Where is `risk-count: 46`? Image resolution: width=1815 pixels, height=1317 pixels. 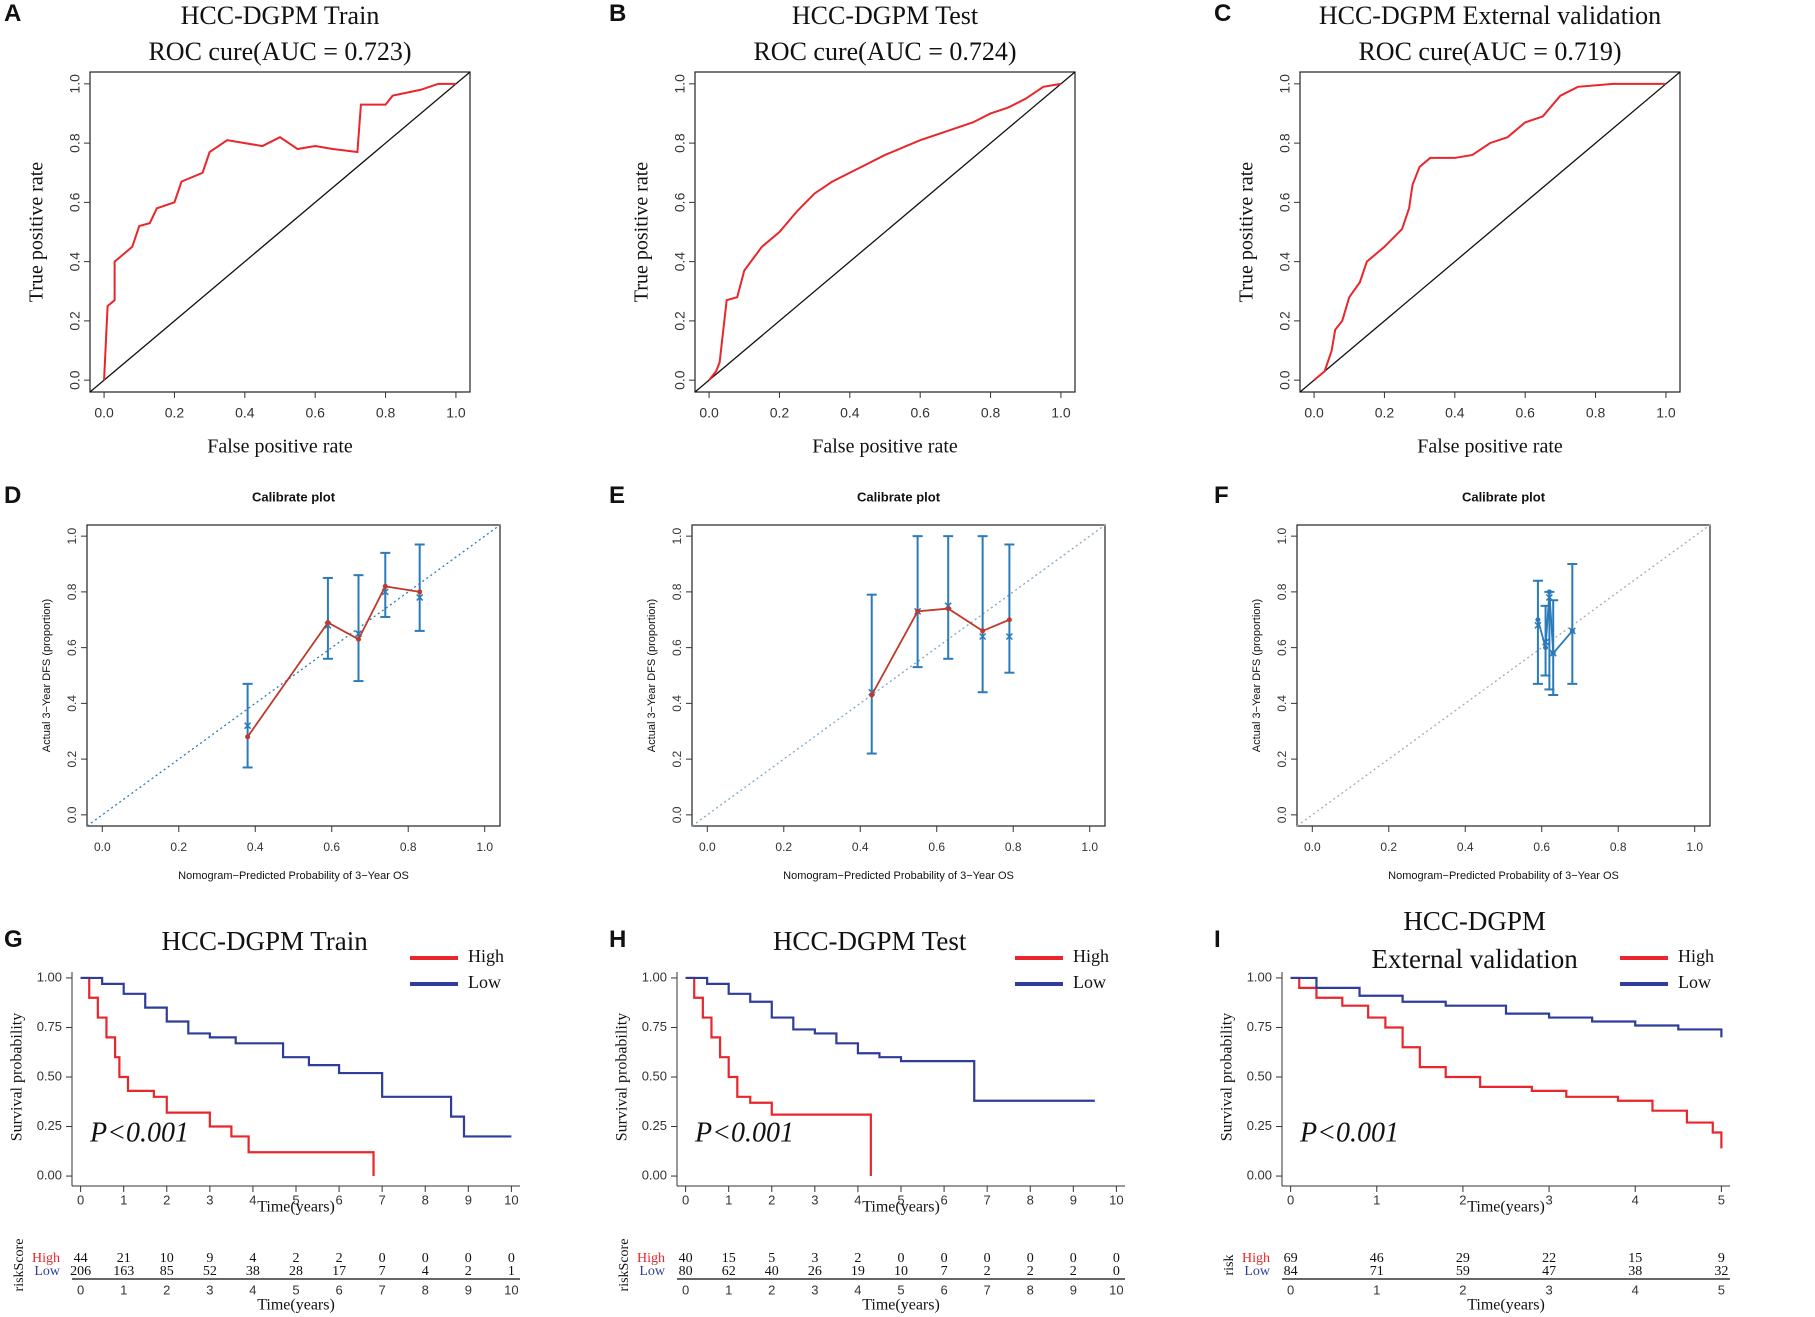 risk-count: 46 is located at coordinates (1377, 1258).